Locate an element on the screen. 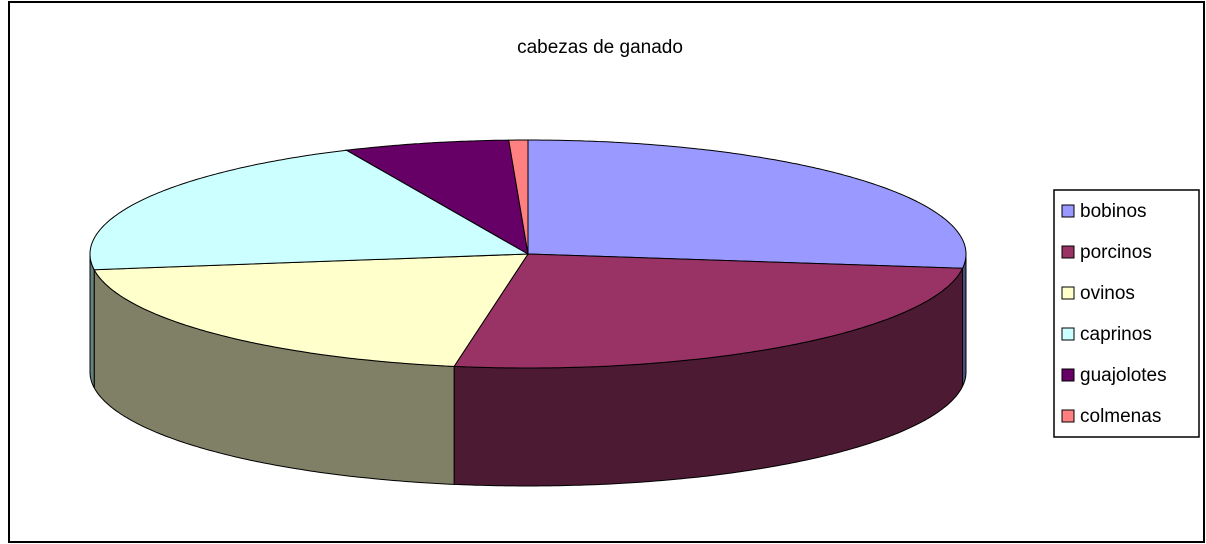 This screenshot has width=1206, height=544. legend-box is located at coordinates (1126, 313).